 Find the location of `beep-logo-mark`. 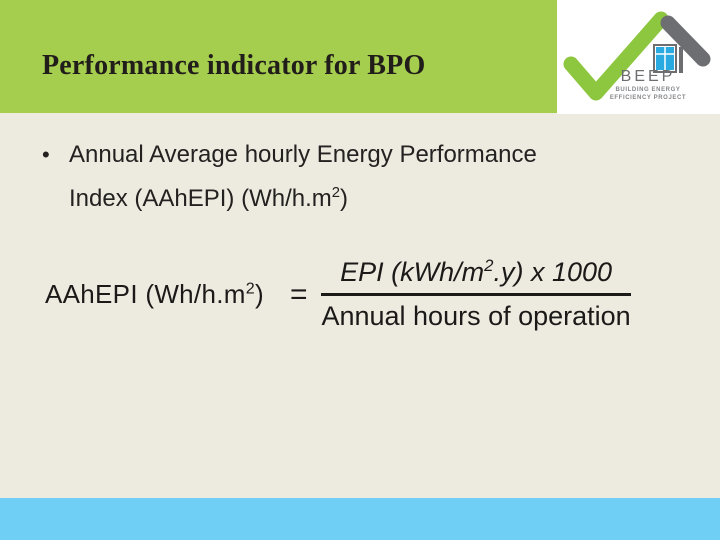

beep-logo-mark is located at coordinates (637, 56).